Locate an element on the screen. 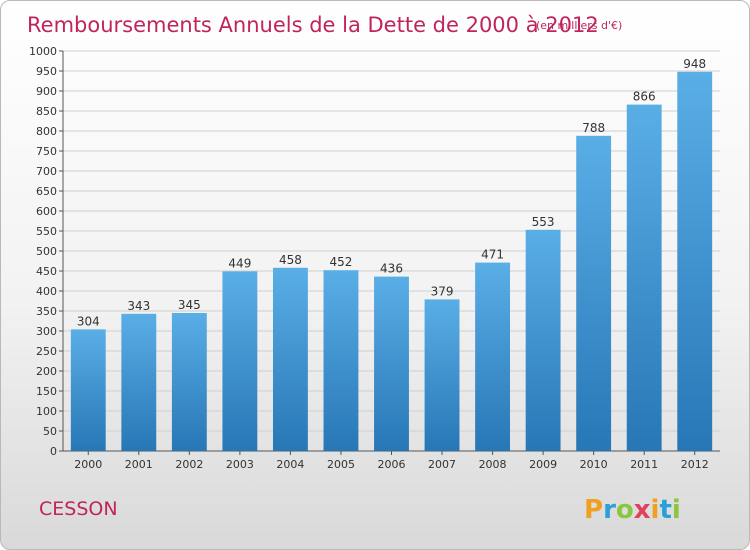 This screenshot has height=550, width=750. y-tick-label: 800 is located at coordinates (46, 131).